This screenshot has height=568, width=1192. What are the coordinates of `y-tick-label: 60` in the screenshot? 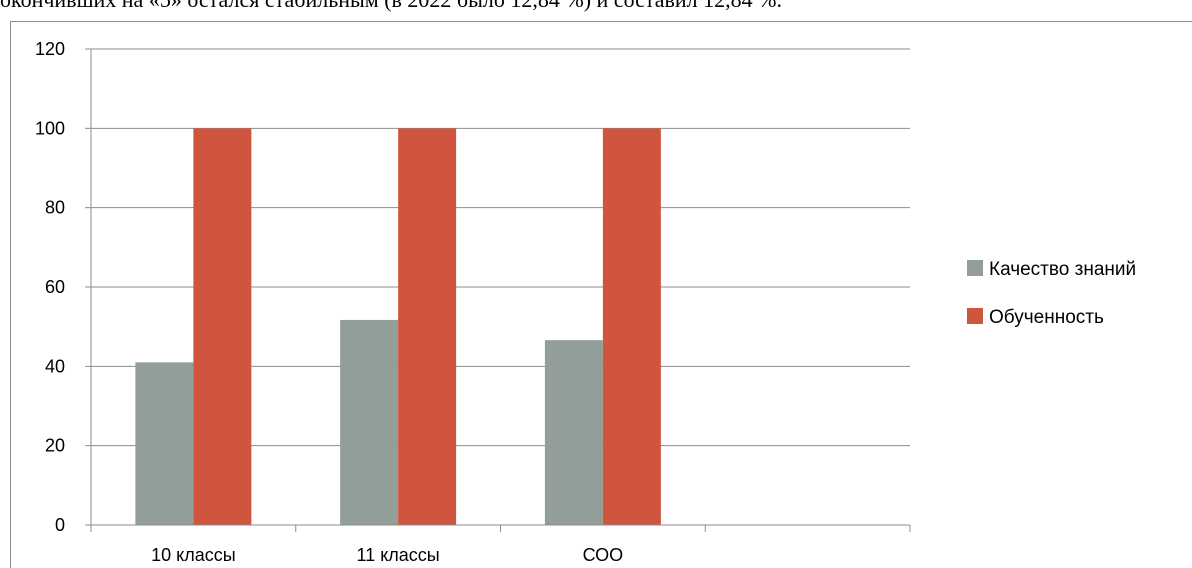 It's located at (55, 287).